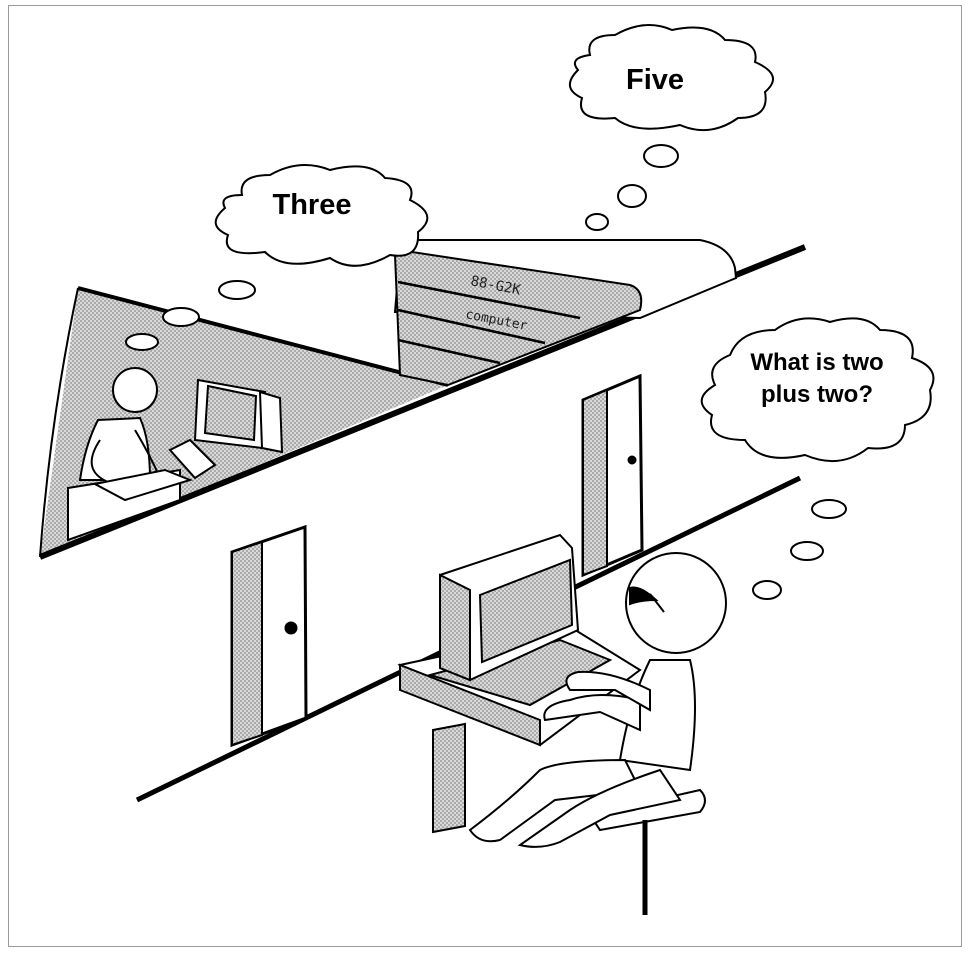 The height and width of the screenshot is (954, 972). Describe the element at coordinates (175, 454) in the screenshot. I see `hidden-human-figure` at that location.